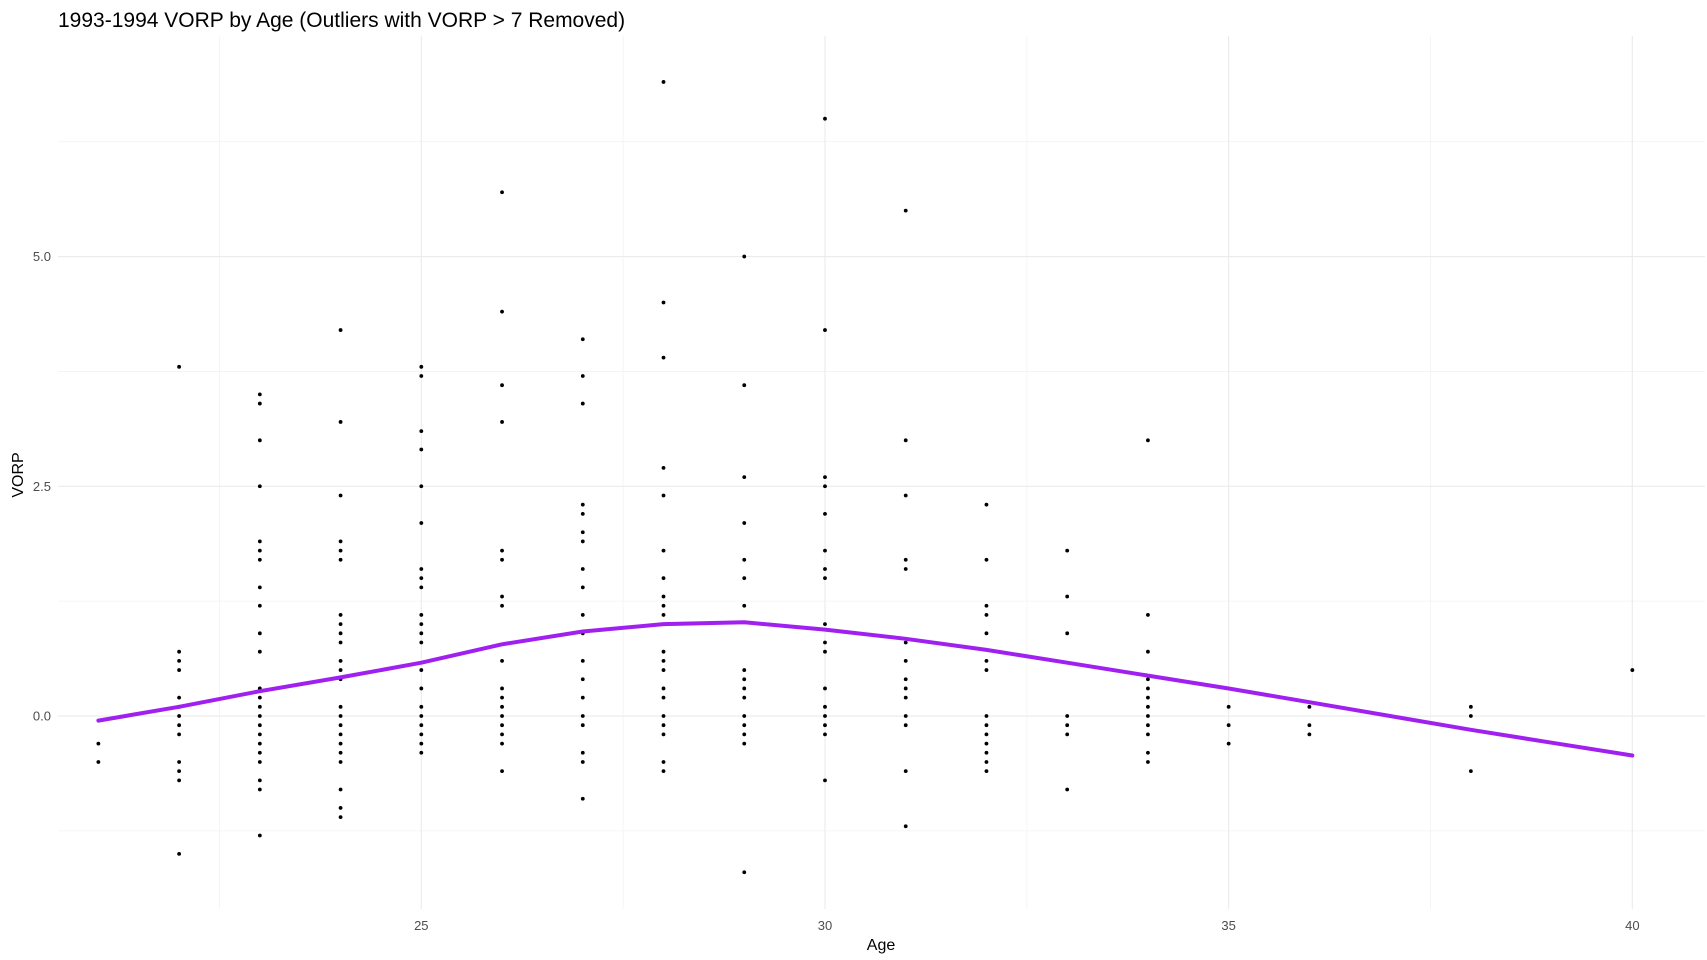 The height and width of the screenshot is (960, 1707). Describe the element at coordinates (42, 256) in the screenshot. I see `y-tick-label: 5.0` at that location.